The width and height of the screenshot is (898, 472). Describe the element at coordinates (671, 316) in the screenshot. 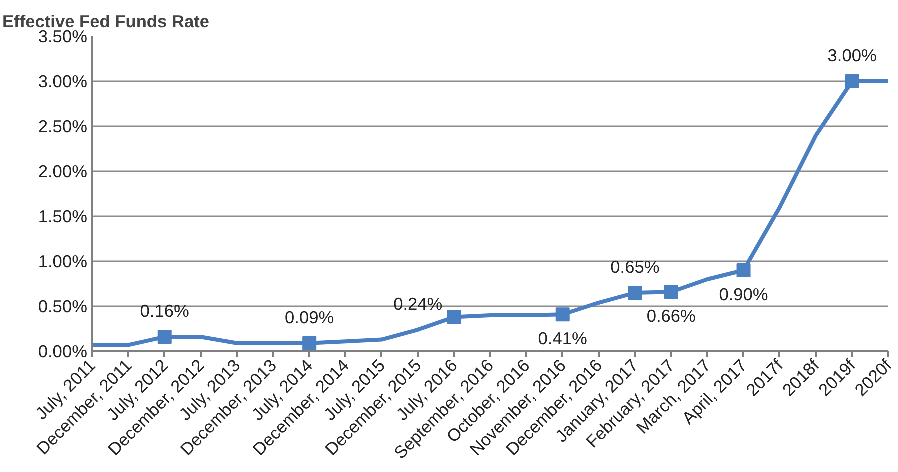

I see `data-label: 0.66%` at that location.